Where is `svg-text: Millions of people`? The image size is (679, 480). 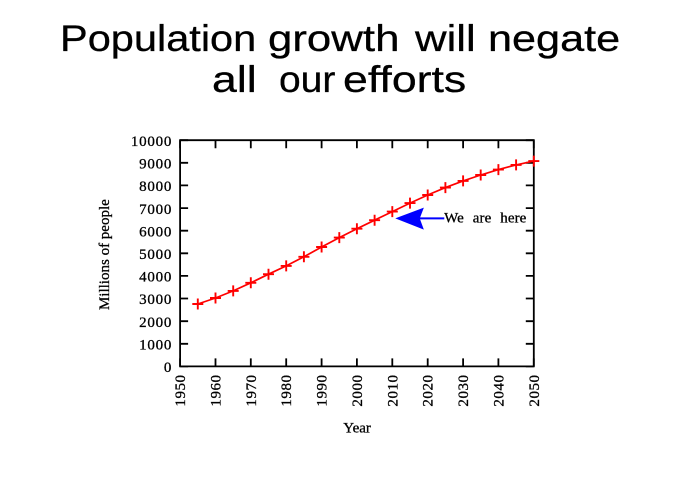 svg-text: Millions of people is located at coordinates (105, 254).